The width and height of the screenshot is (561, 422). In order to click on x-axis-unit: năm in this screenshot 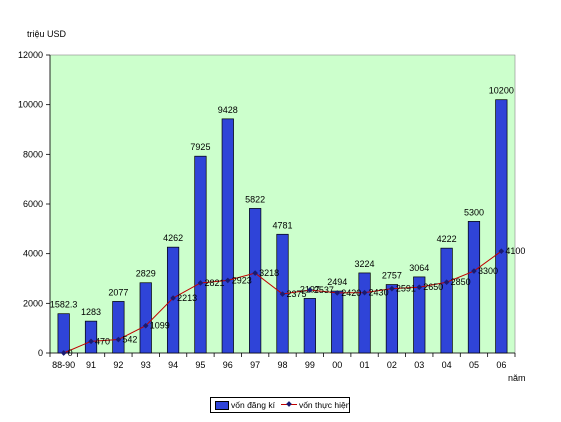, I will do `click(517, 378)`.